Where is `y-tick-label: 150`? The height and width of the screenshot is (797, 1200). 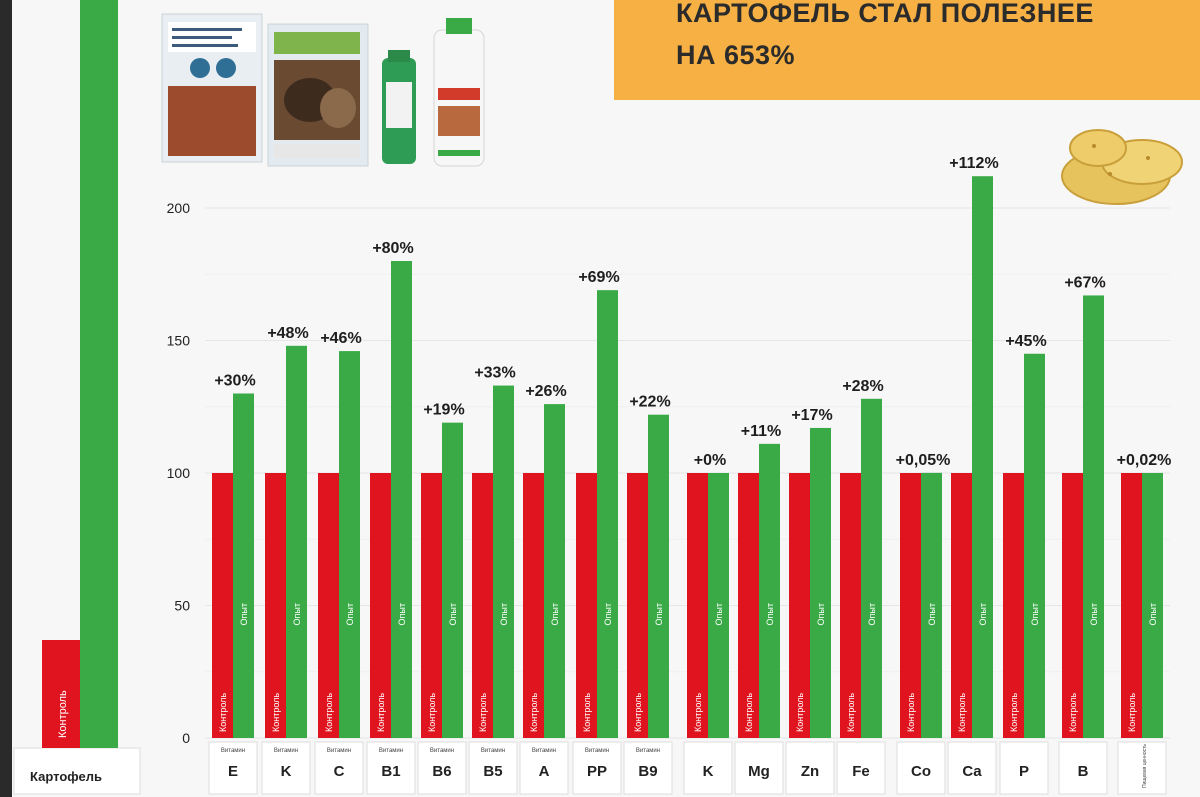 y-tick-label: 150 is located at coordinates (179, 341).